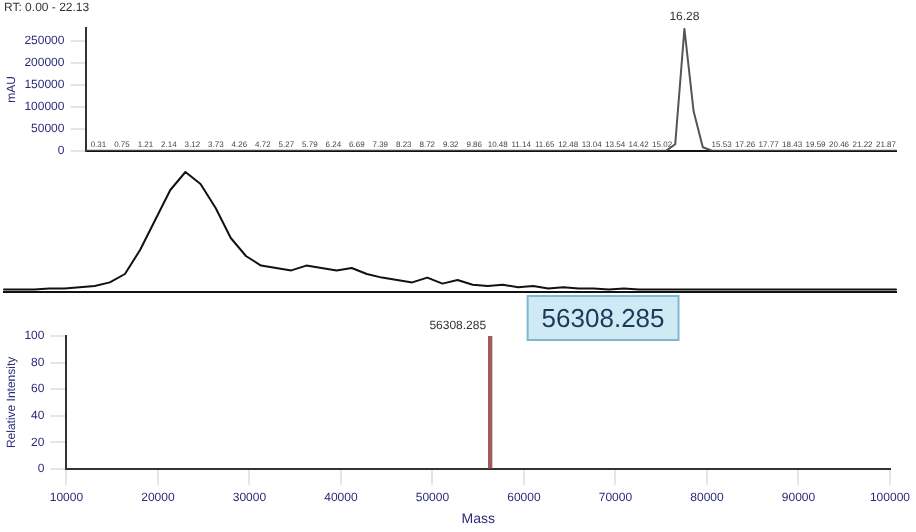 The image size is (916, 532). What do you see at coordinates (603, 318) in the screenshot?
I see `text: 56308.285` at bounding box center [603, 318].